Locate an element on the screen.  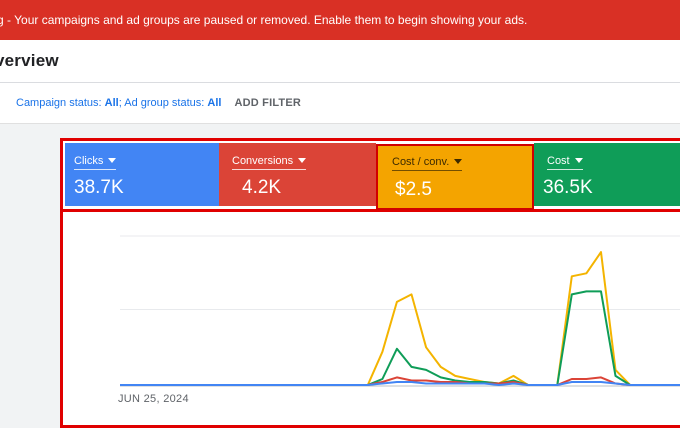
page-header: verview is located at coordinates (340, 61).